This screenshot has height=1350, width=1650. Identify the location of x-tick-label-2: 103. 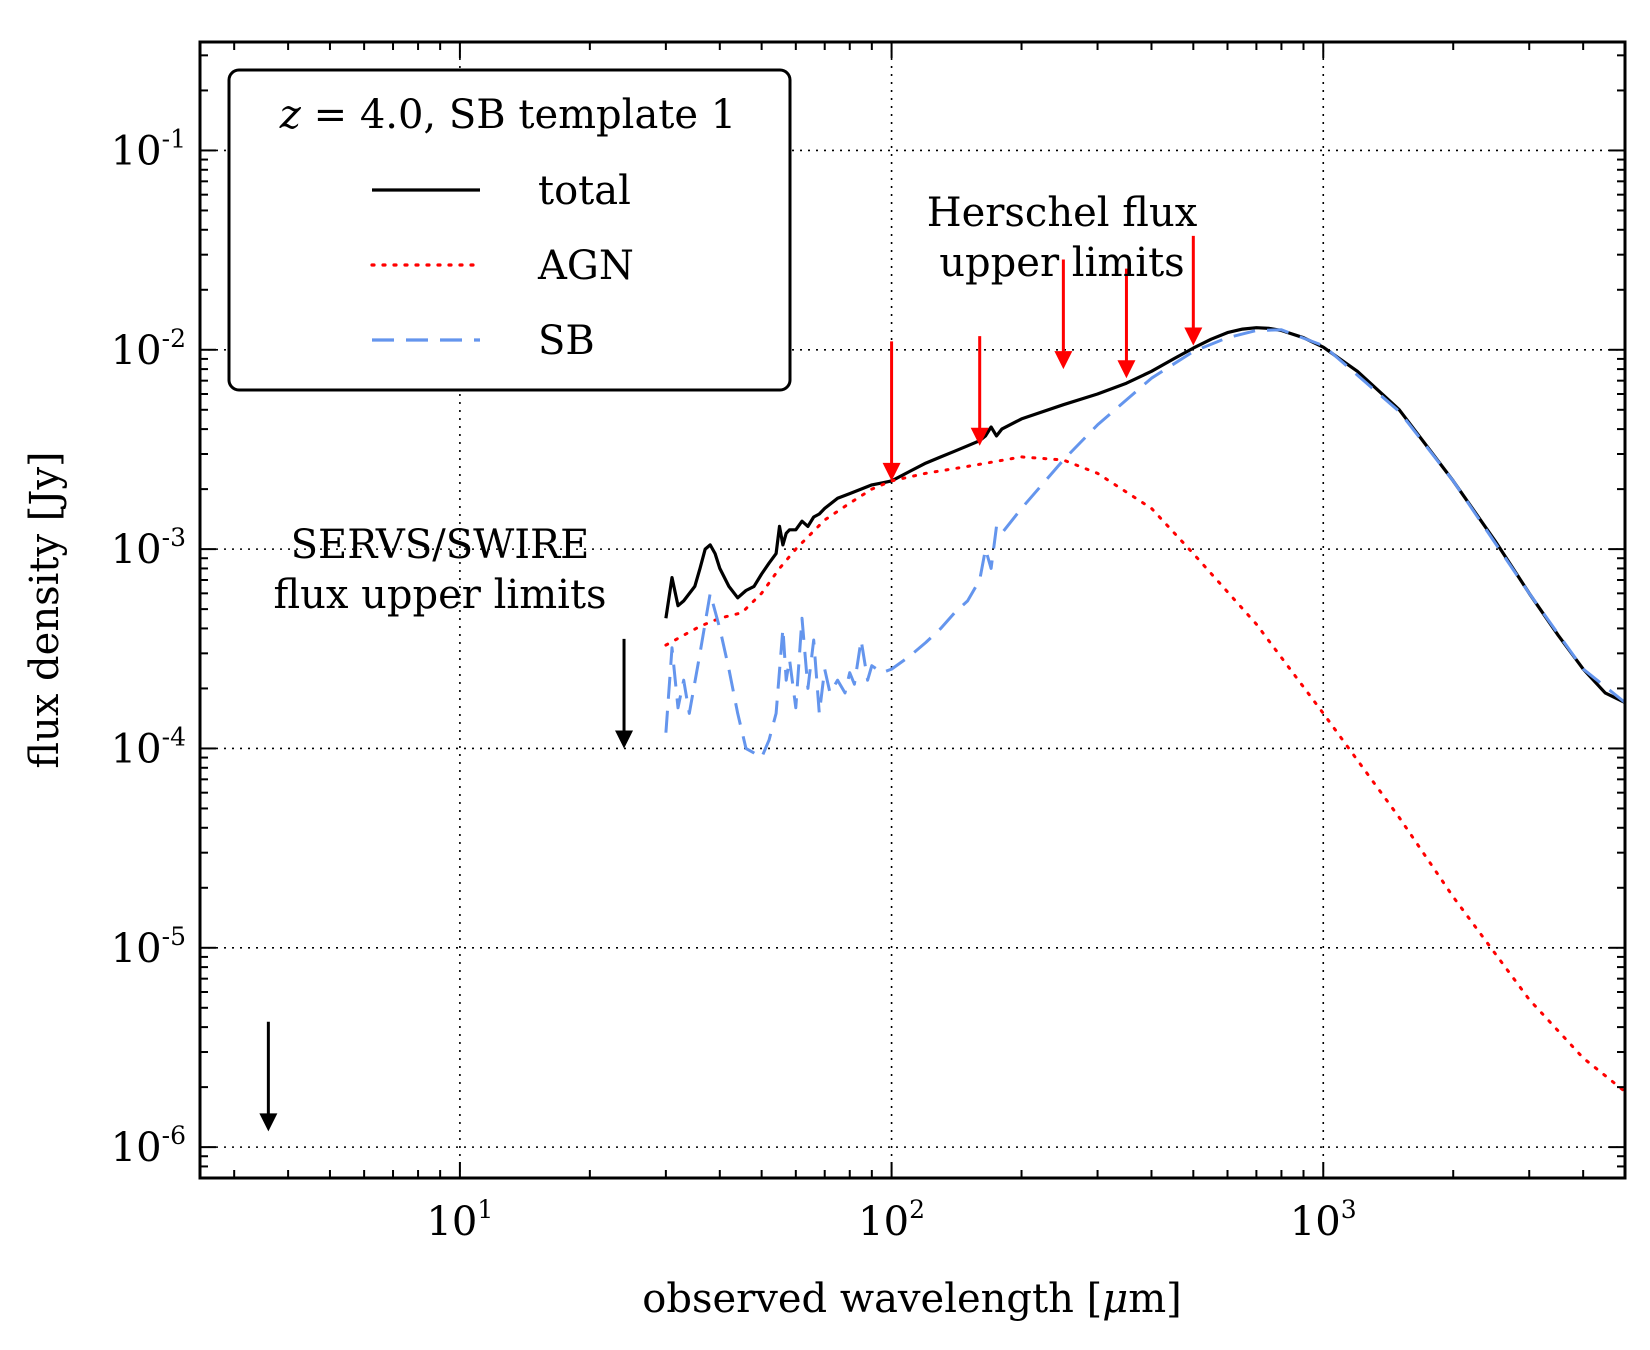
(1323, 1220).